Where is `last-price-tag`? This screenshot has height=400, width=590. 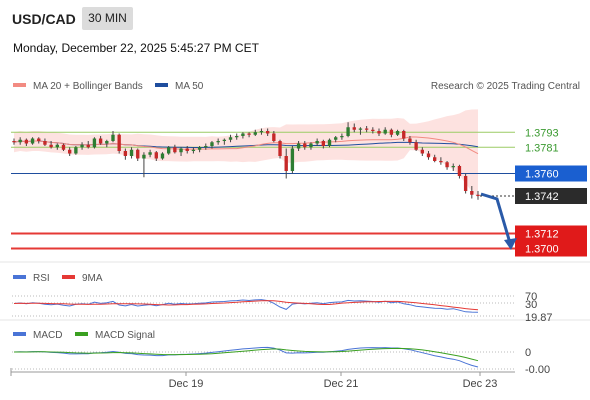 last-price-tag is located at coordinates (551, 196).